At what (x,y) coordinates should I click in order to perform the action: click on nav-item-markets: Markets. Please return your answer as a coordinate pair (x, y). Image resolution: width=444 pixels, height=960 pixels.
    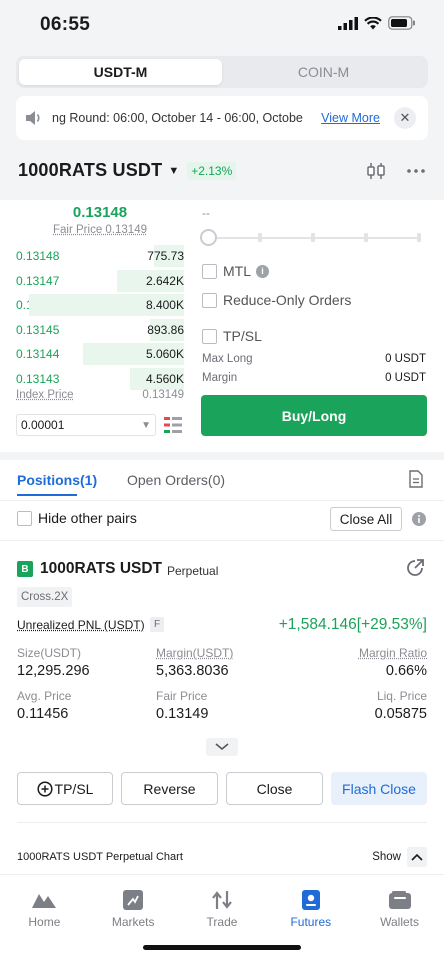
    Looking at the image, I should click on (133, 904).